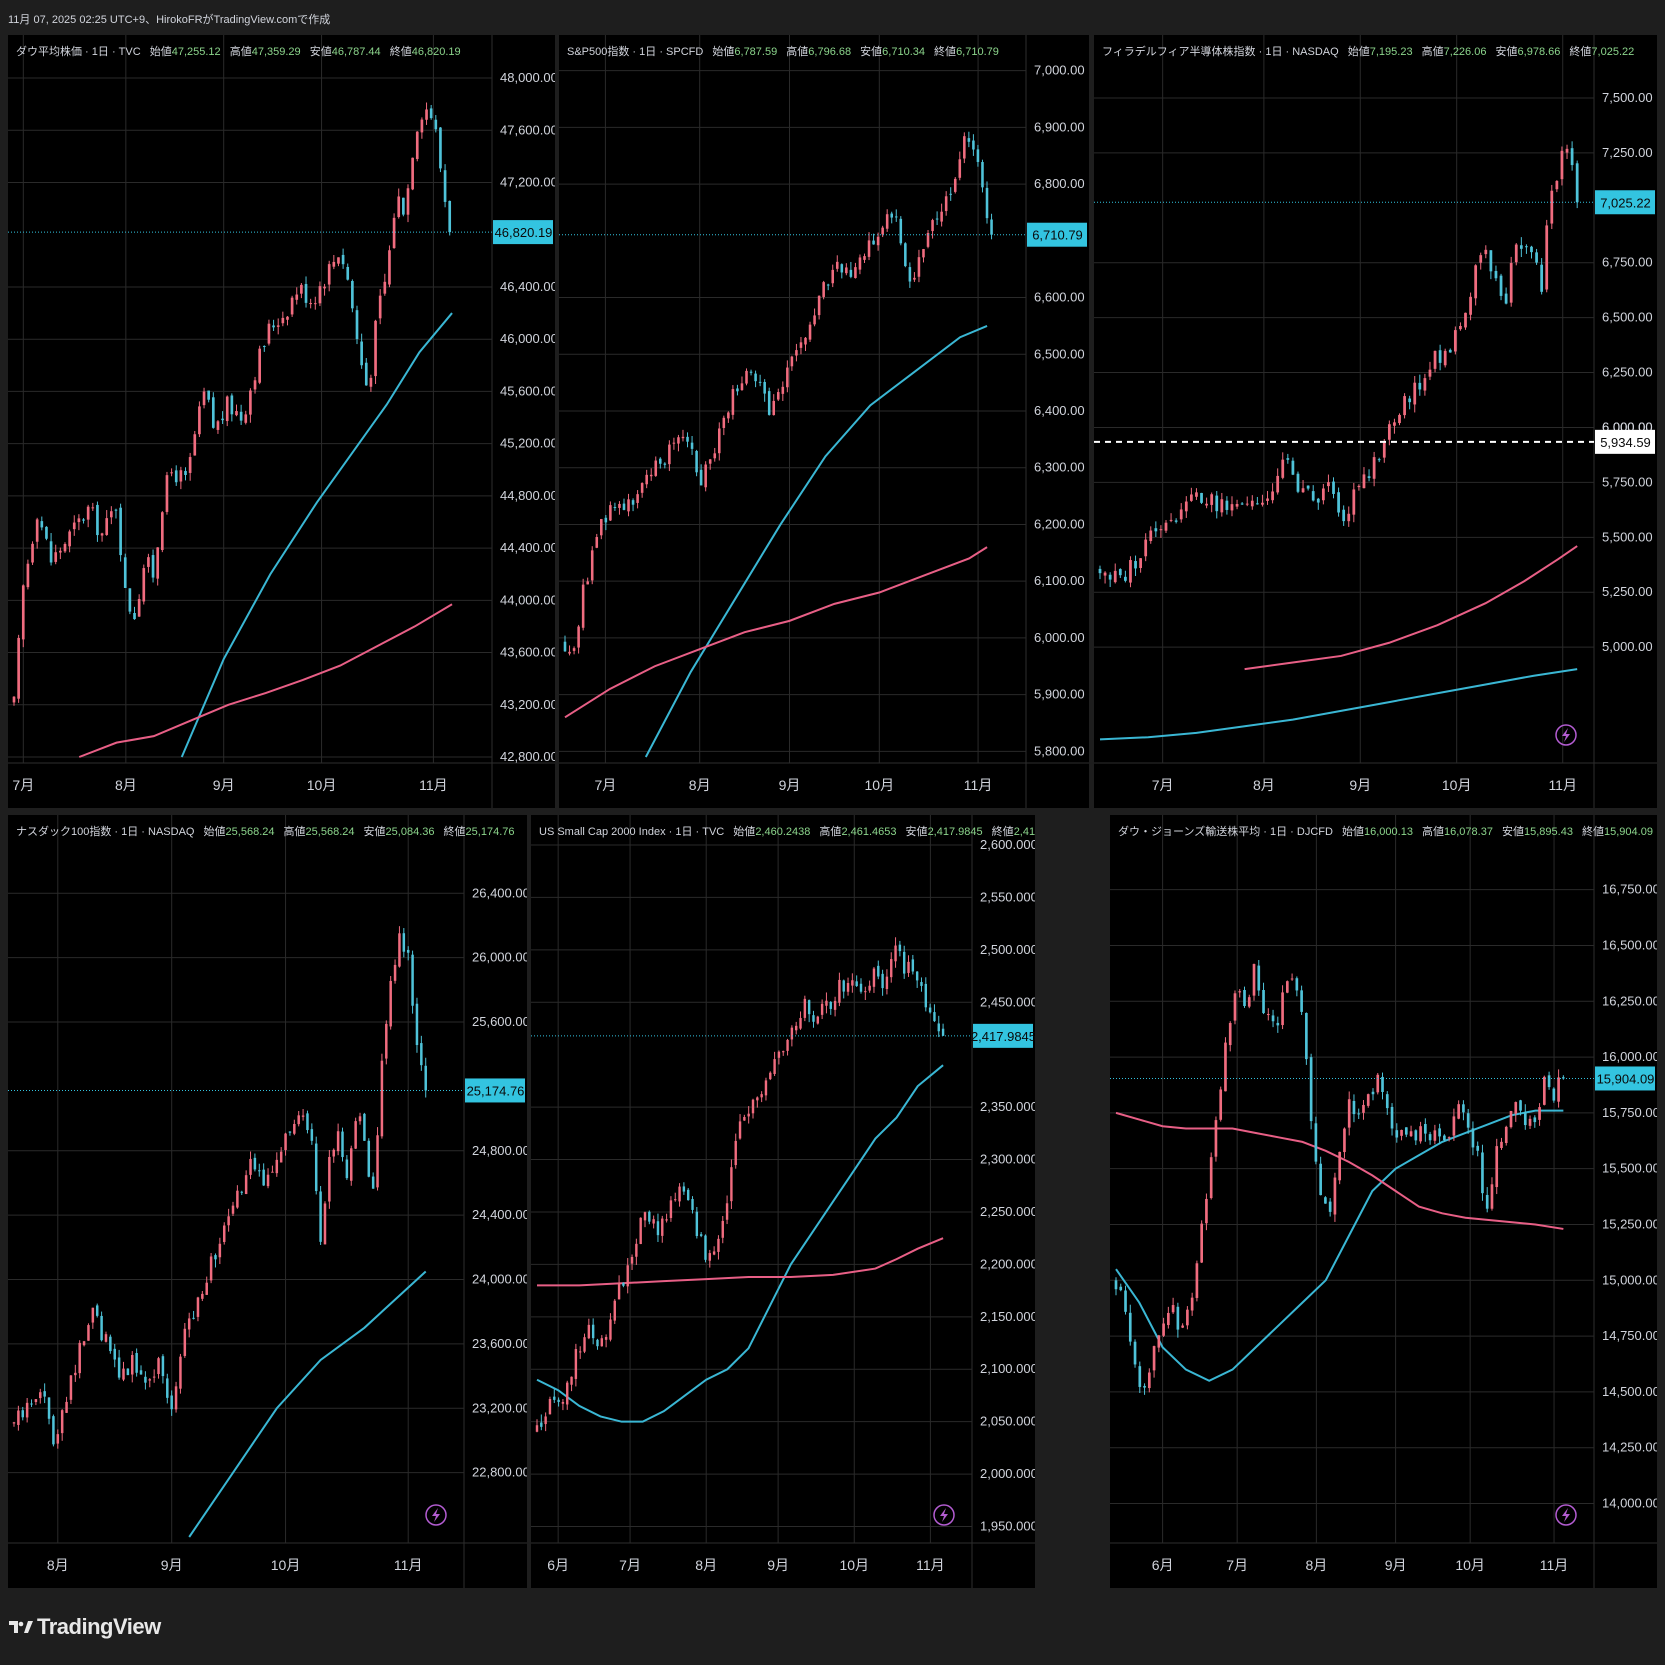 This screenshot has height=1665, width=1665. Describe the element at coordinates (1627, 262) in the screenshot. I see `y-tick-label: 6,750.00` at that location.